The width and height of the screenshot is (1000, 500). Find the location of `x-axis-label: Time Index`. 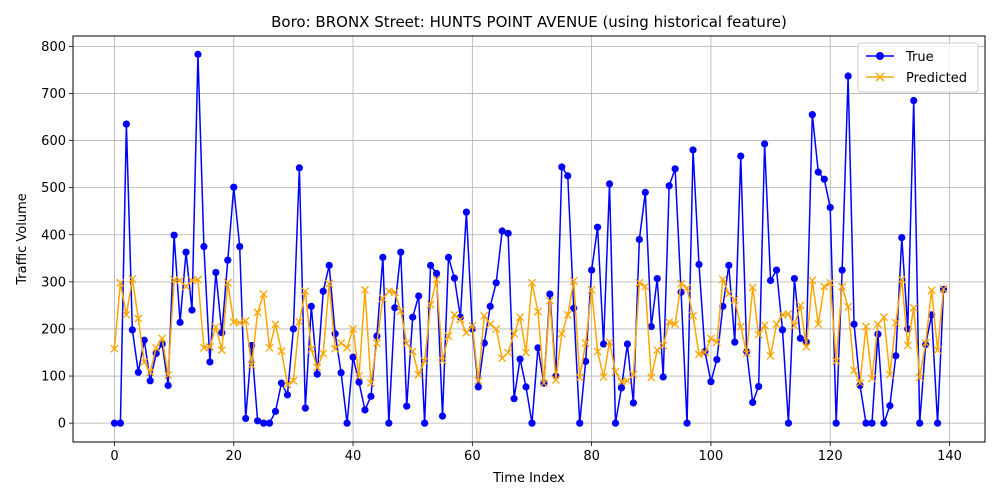

x-axis-label: Time Index is located at coordinates (528, 478).